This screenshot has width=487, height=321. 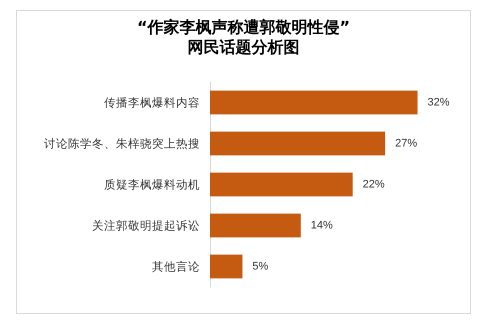 I want to click on y-tick-label: 传播李枫爆料内容, so click(x=152, y=103).